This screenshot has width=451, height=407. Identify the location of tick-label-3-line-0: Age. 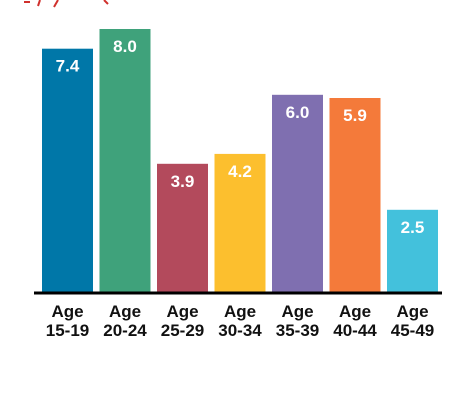
(240, 311).